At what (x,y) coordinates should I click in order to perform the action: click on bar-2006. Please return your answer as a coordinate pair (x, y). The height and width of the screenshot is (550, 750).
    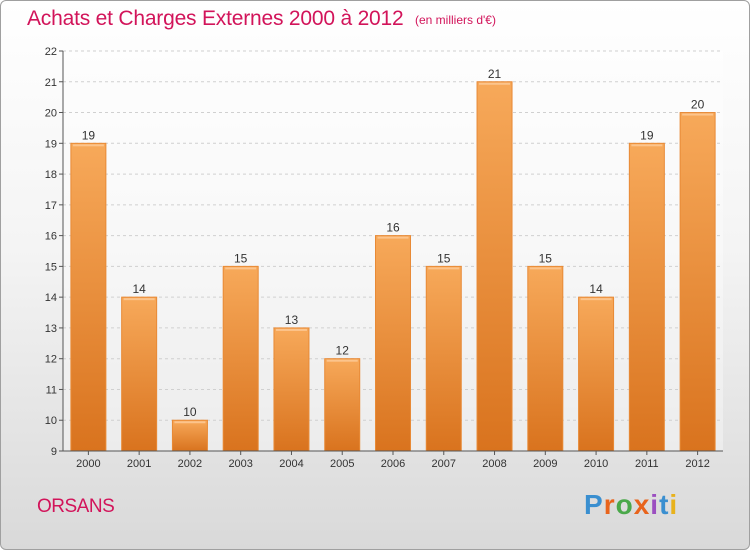
    Looking at the image, I should click on (393, 343).